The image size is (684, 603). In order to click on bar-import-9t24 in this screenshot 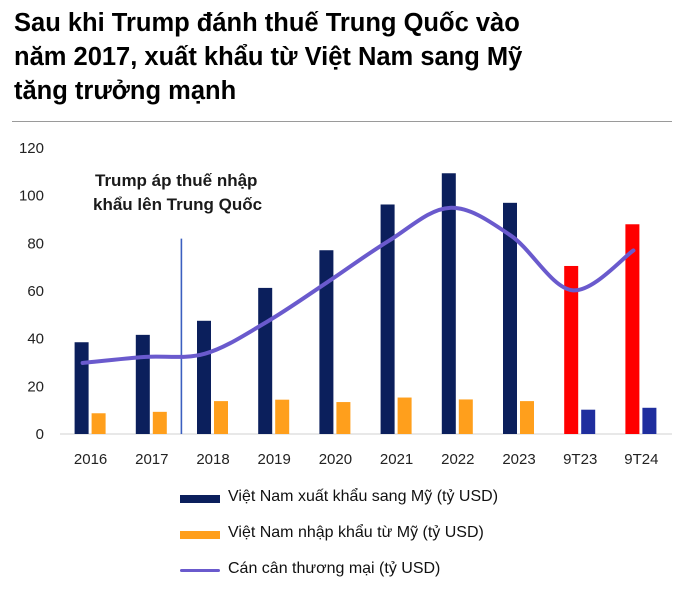, I will do `click(649, 420)`.